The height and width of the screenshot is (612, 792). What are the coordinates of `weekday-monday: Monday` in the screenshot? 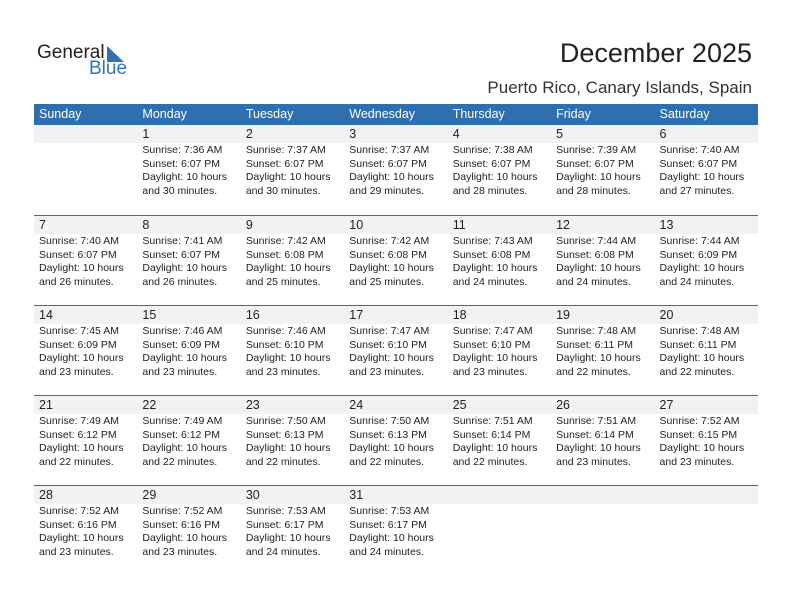 It's located at (164, 114).